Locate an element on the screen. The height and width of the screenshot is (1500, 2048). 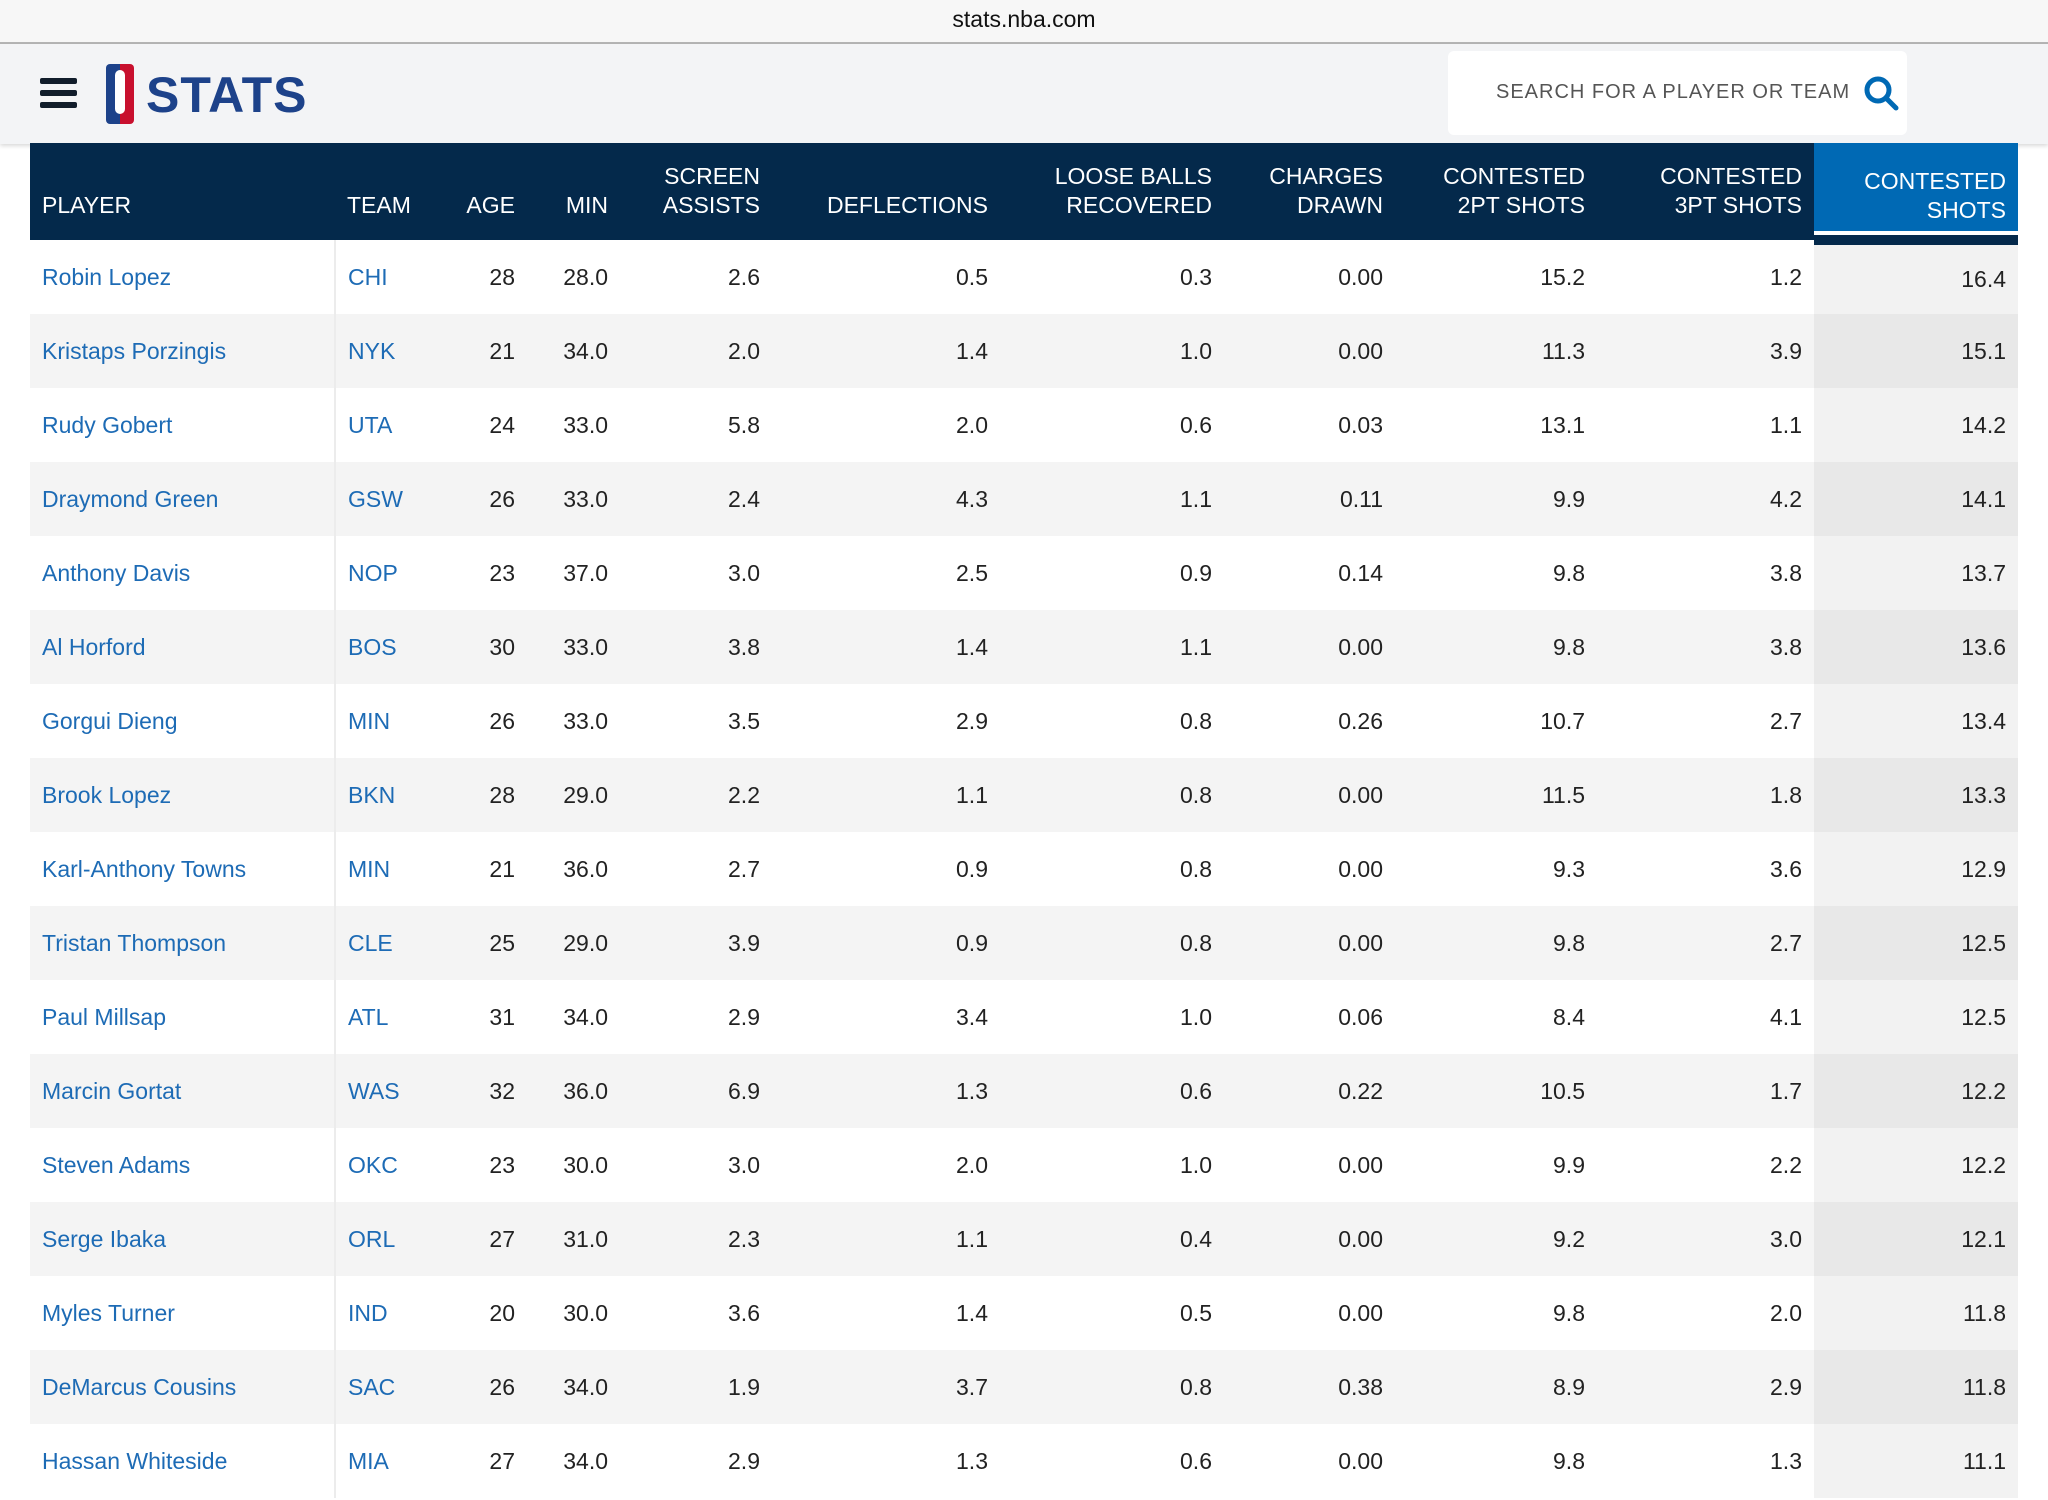
cell-contested-2pt-shots: 9.8 is located at coordinates (1496, 647).